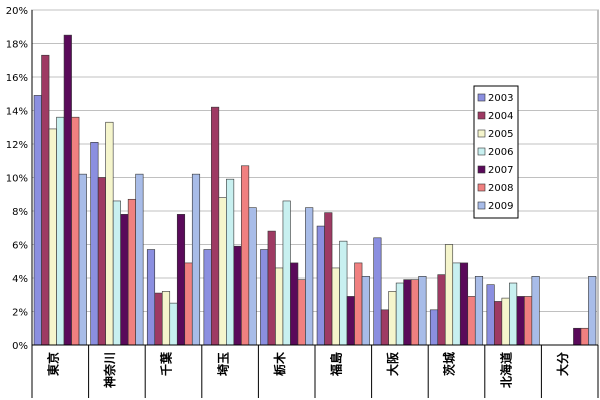 This screenshot has height=400, width=600. I want to click on y-tick-label: 16%, so click(17, 78).